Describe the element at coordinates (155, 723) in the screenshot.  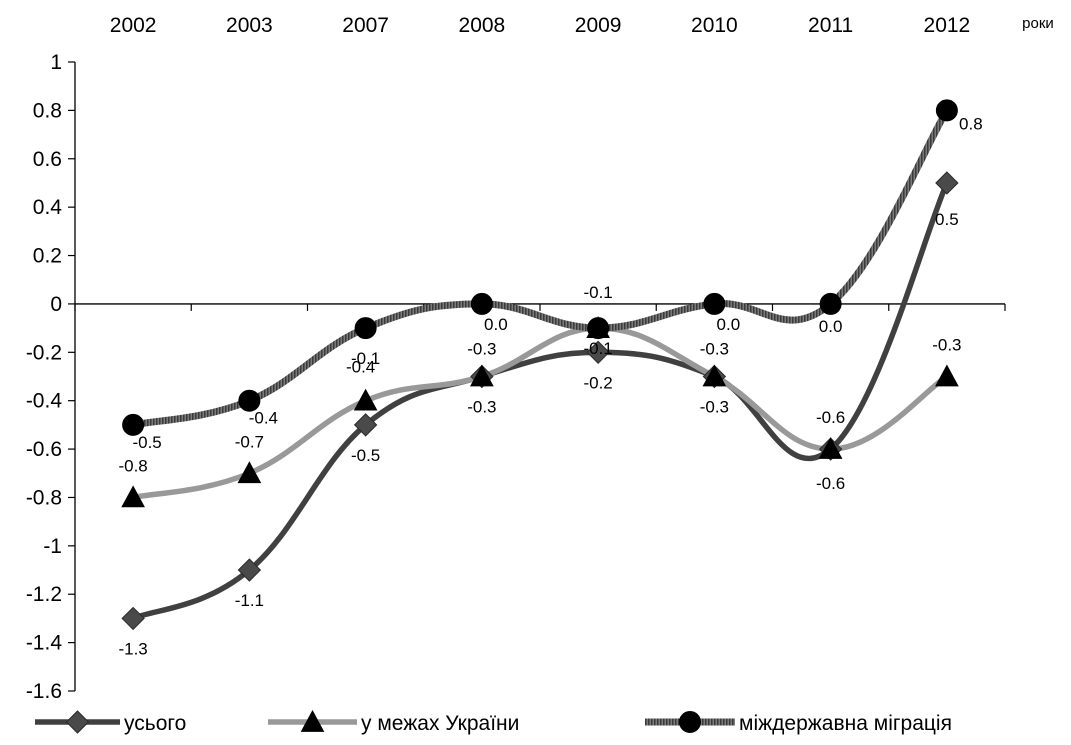
I see `legend-label: усього` at that location.